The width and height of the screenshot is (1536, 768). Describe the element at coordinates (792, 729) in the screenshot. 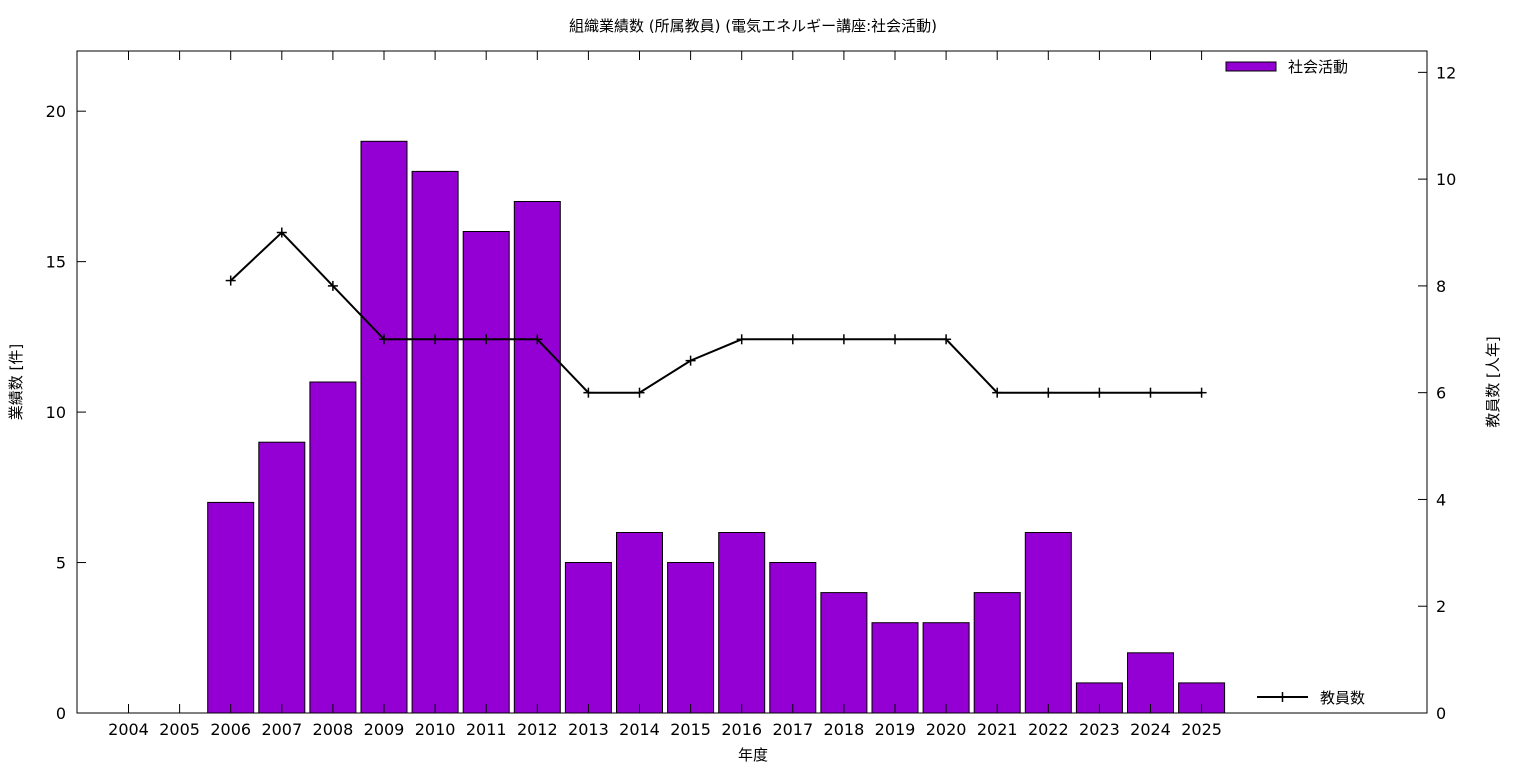

I see `x-tick-label: 2017` at that location.